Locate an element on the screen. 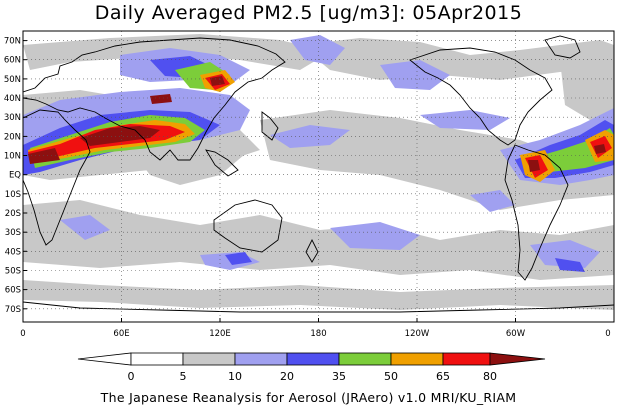 The image size is (617, 410). colorbar-tick: 5 is located at coordinates (183, 376).